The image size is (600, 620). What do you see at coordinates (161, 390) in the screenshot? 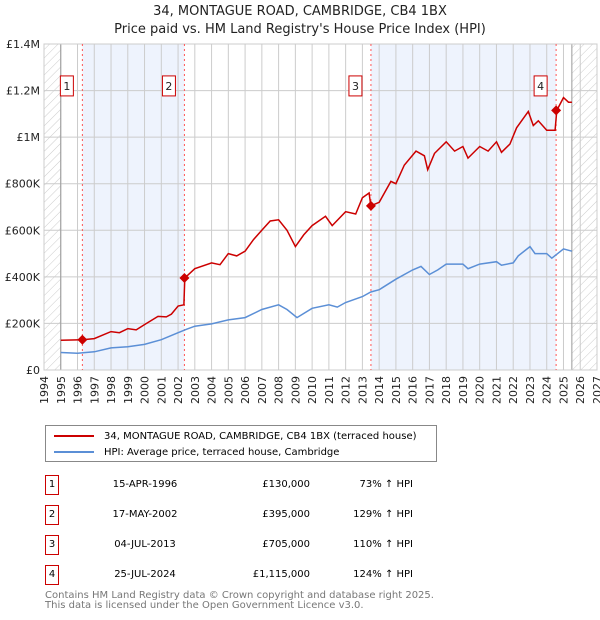
I see `x-tick-label: 2001` at bounding box center [161, 390].